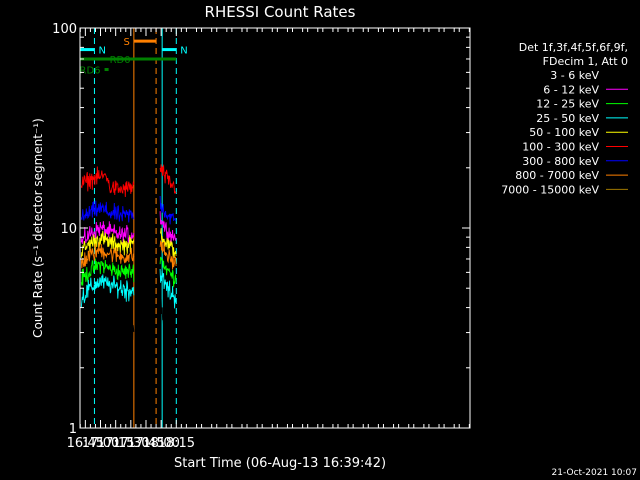  What do you see at coordinates (90, 71) in the screenshot?
I see `state-bar-label: RD6` at bounding box center [90, 71].